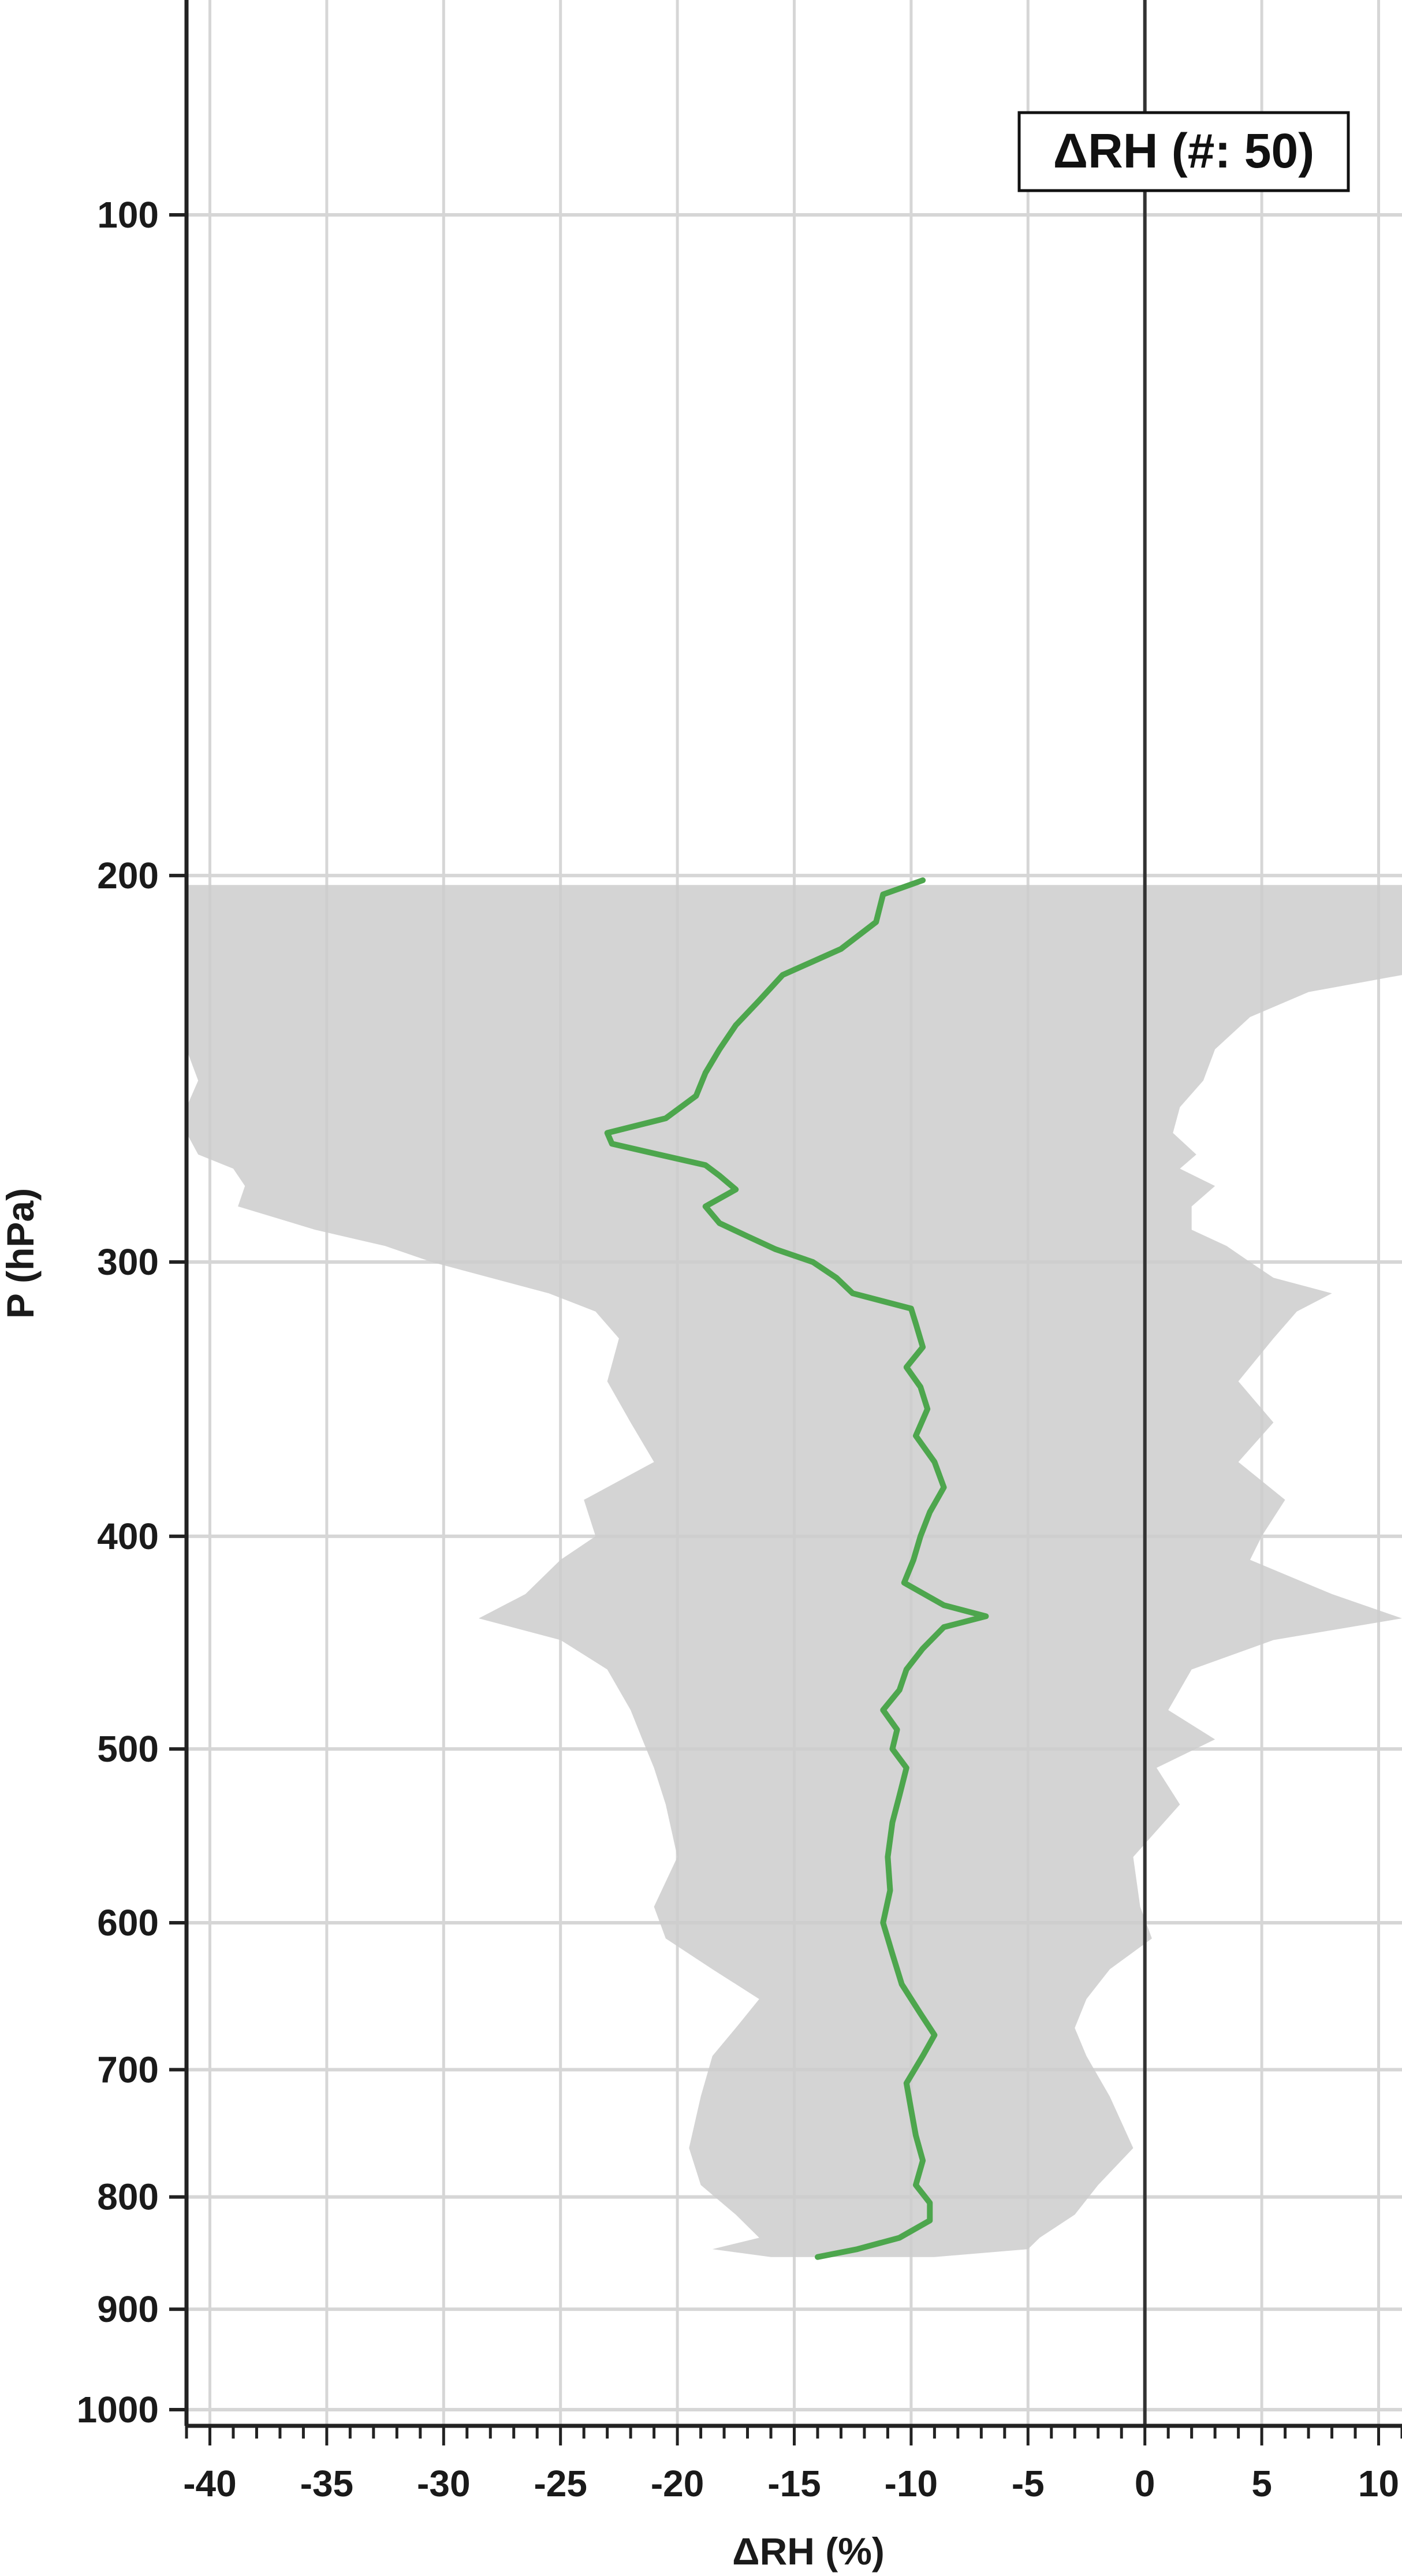 This screenshot has height=2576, width=1402. Describe the element at coordinates (911, 2484) in the screenshot. I see `x-tick-label: -10` at that location.